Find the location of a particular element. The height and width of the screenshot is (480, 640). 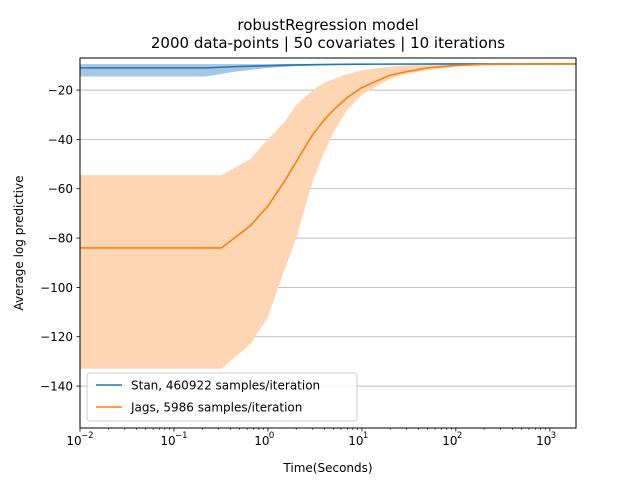

y-tick-label-0: −20 is located at coordinates (60, 91).